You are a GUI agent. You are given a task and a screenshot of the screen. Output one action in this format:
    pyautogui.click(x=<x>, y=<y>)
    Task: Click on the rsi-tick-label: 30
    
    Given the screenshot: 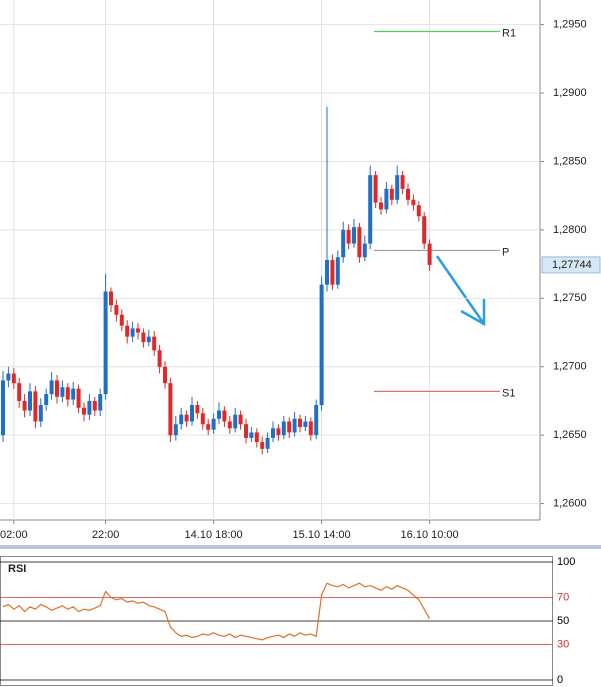 What is the action you would take?
    pyautogui.click(x=563, y=645)
    